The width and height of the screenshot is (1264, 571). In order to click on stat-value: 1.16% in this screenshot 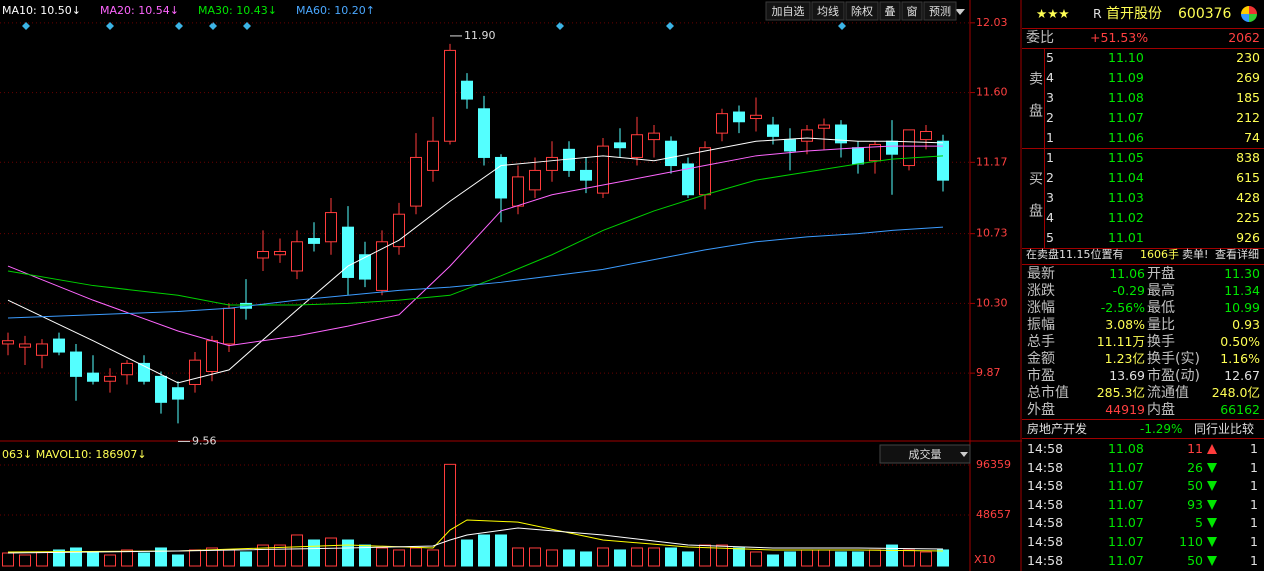, I will do `click(1240, 358)`.